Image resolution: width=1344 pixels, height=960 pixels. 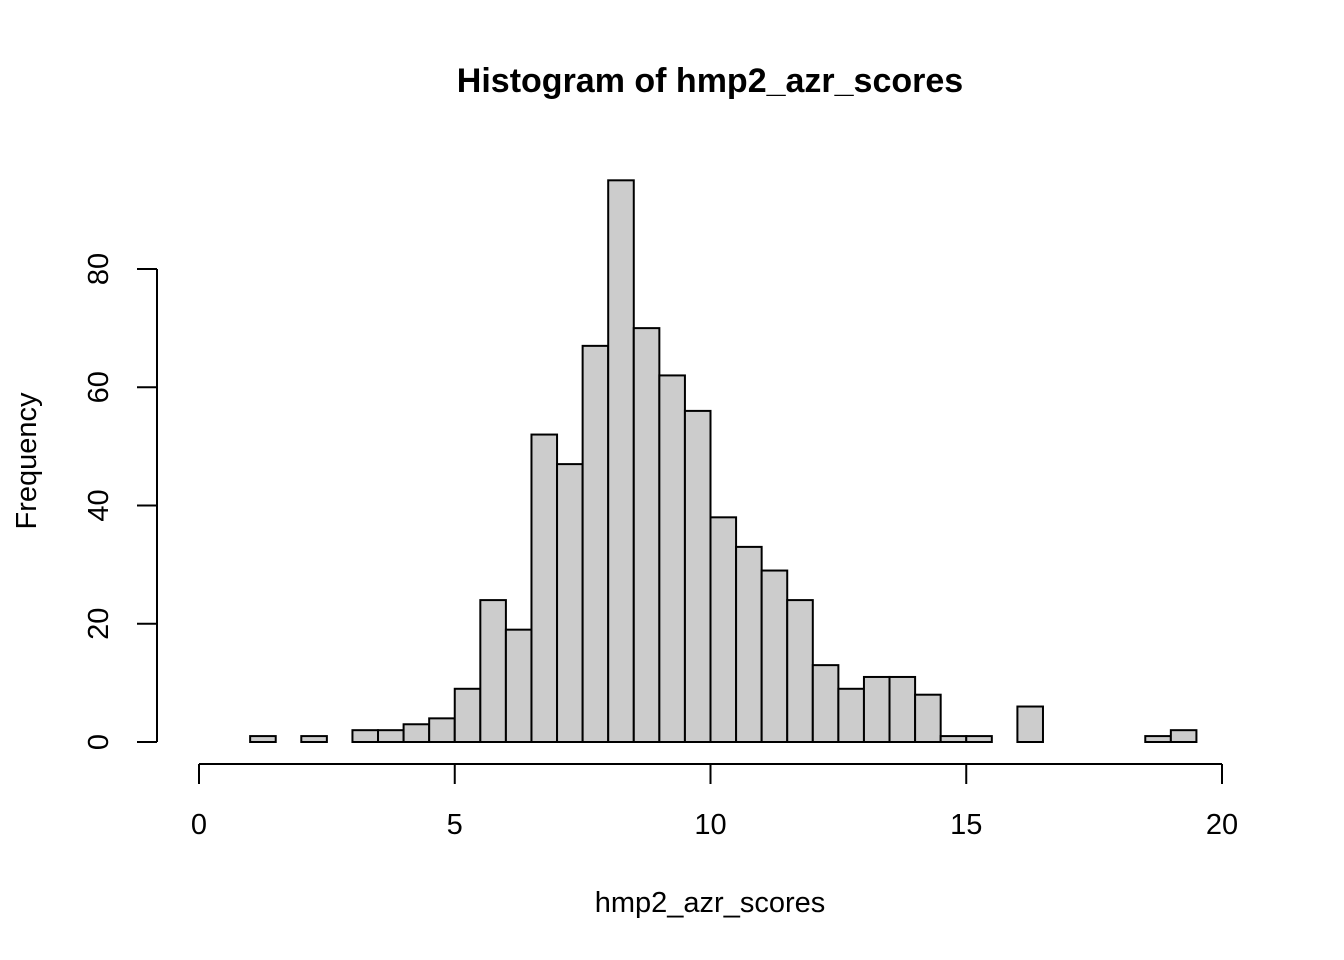 What do you see at coordinates (99, 624) in the screenshot?
I see `y-tick-label: 20` at bounding box center [99, 624].